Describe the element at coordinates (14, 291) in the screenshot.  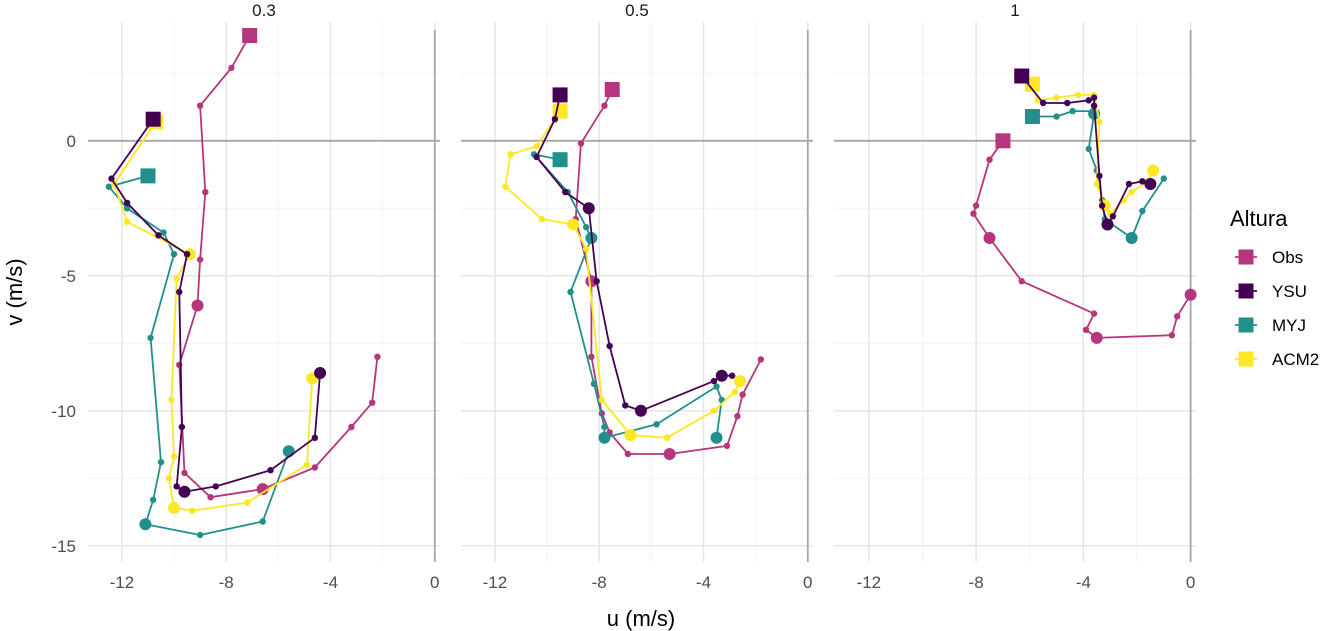
I see `y-axis-title: v (m/s)` at that location.